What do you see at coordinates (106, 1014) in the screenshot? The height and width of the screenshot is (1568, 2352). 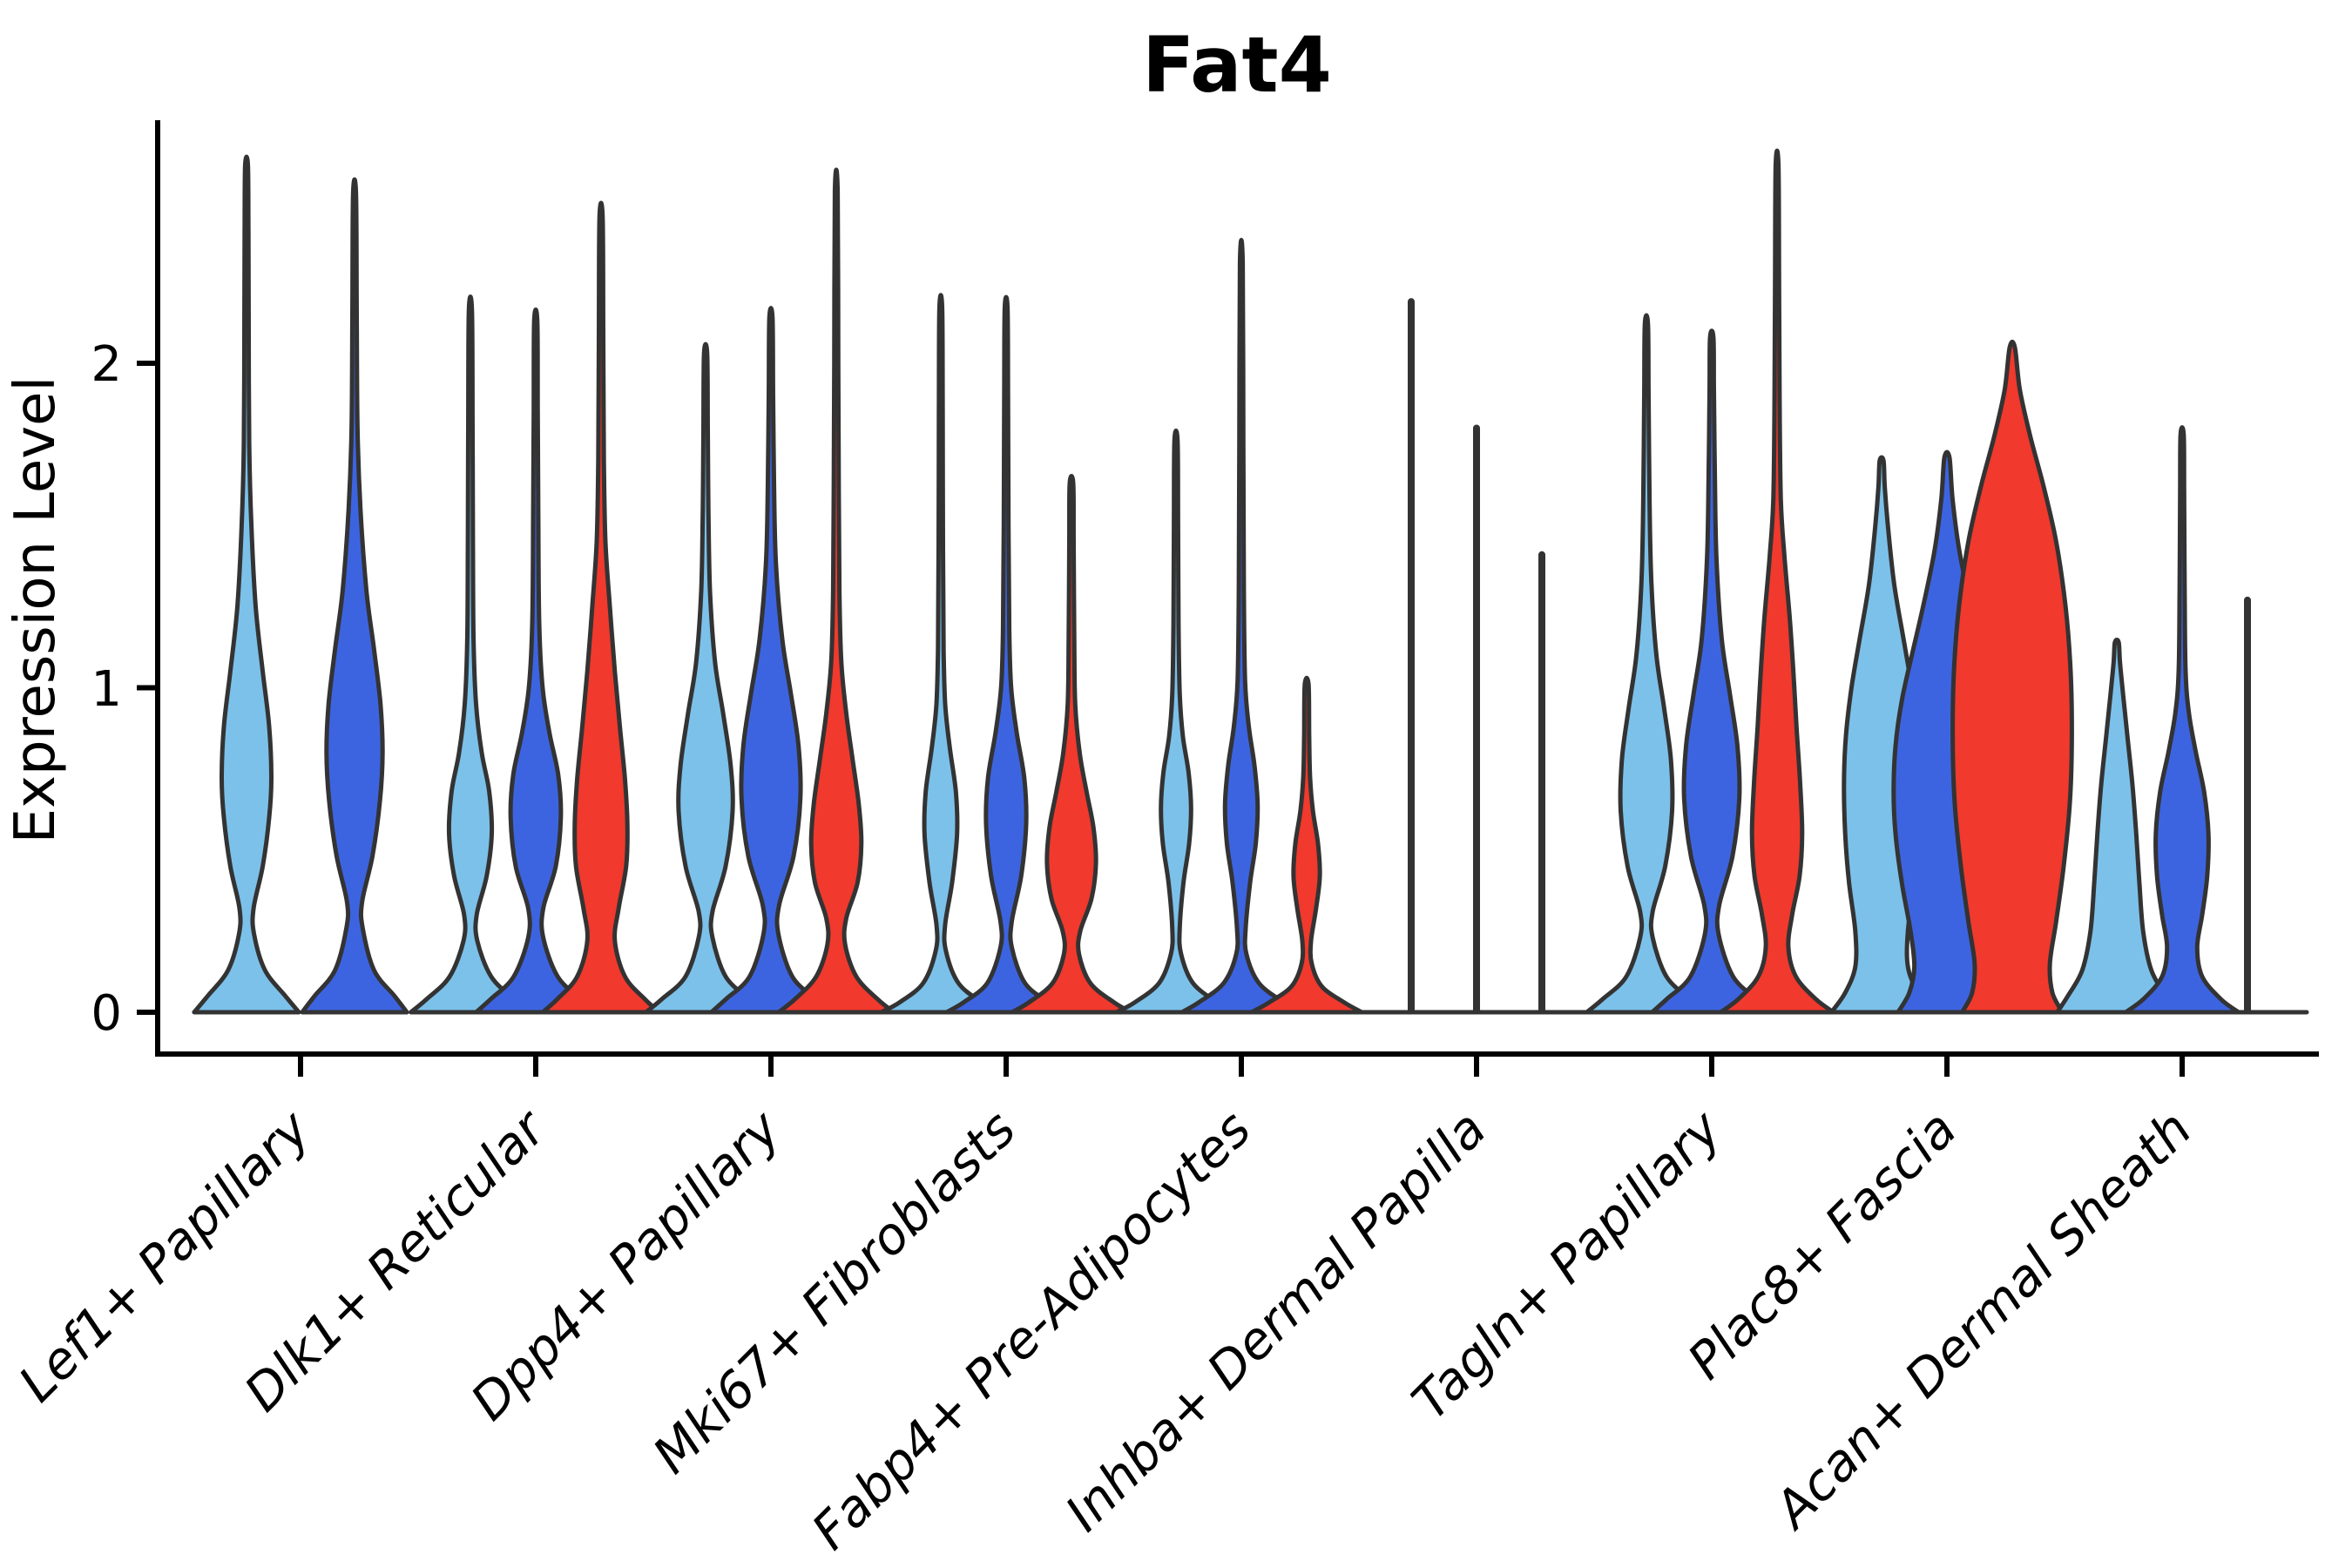 I see `y-tick-label-0: 0` at bounding box center [106, 1014].